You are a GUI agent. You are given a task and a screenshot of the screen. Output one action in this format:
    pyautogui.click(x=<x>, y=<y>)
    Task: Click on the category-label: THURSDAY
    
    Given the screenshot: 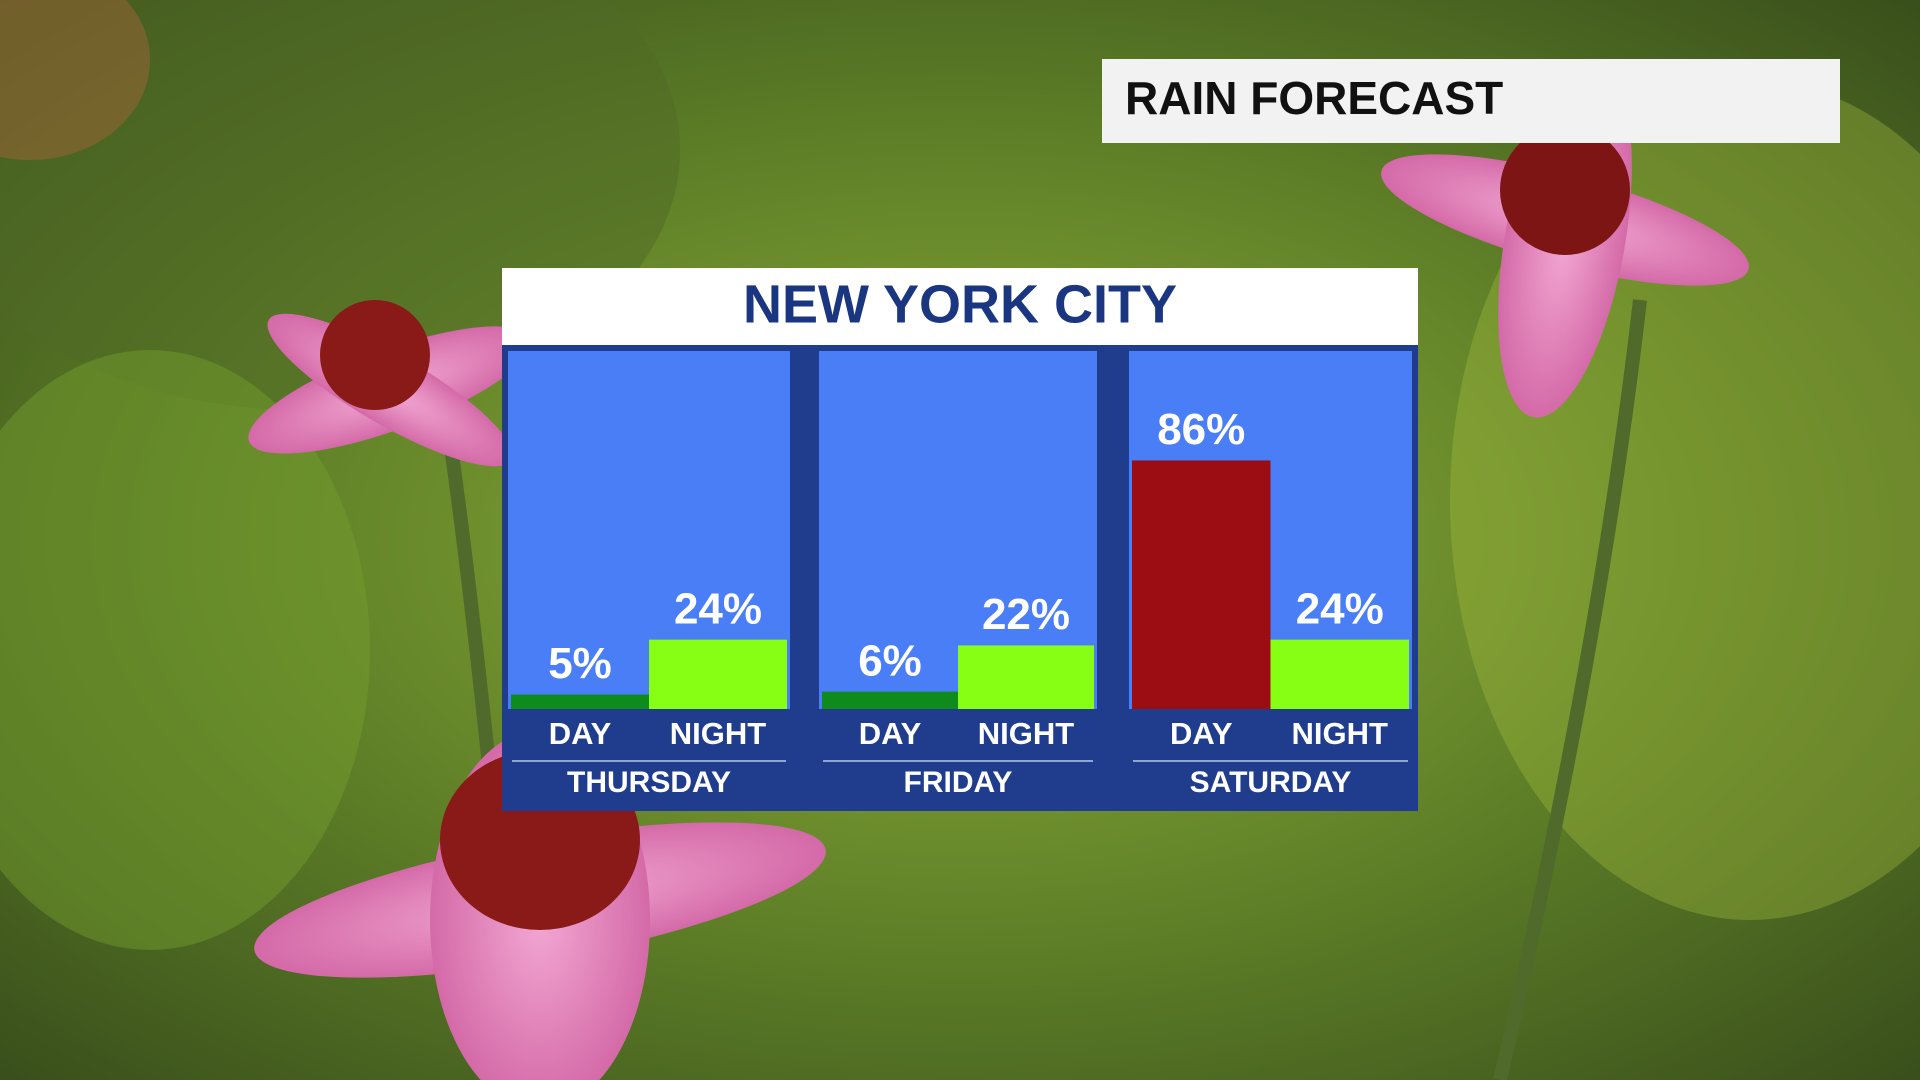 What is the action you would take?
    pyautogui.click(x=649, y=782)
    